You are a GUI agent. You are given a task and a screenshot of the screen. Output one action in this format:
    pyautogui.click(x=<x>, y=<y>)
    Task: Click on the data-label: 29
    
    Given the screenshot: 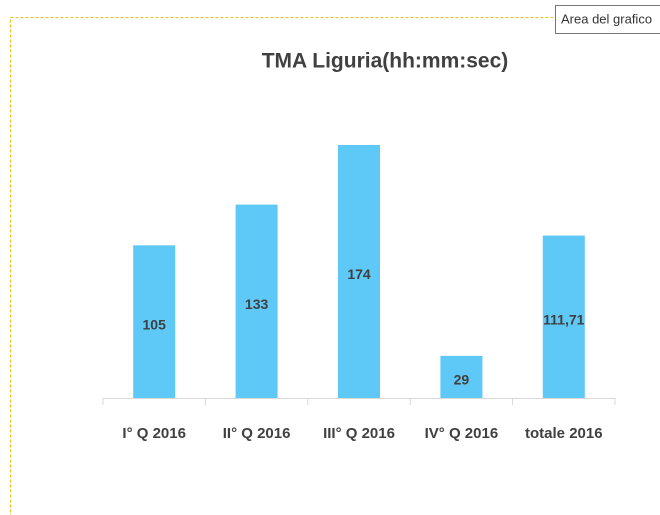 What is the action you would take?
    pyautogui.click(x=462, y=380)
    